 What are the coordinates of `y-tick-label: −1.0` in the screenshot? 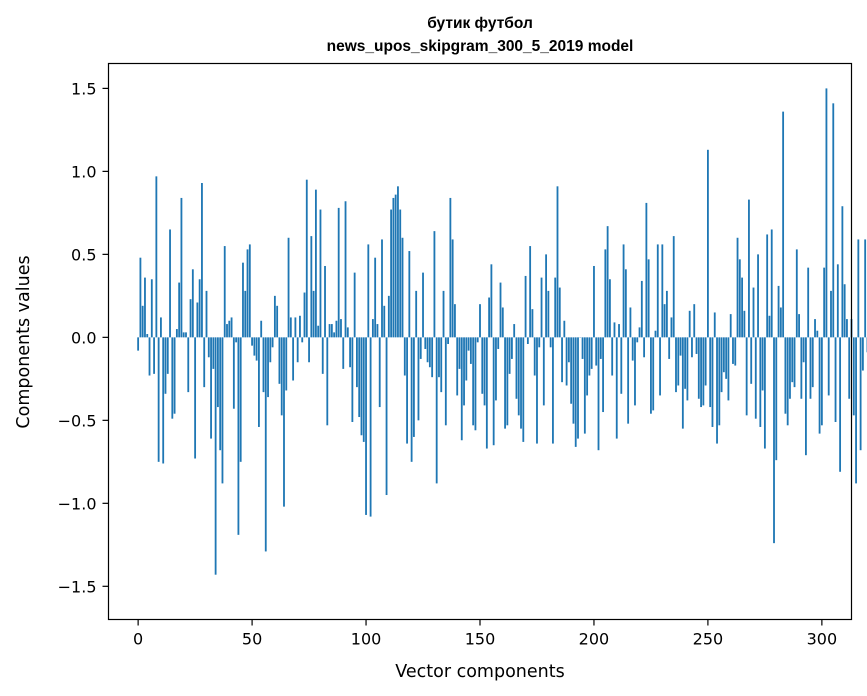 It's located at (77, 503).